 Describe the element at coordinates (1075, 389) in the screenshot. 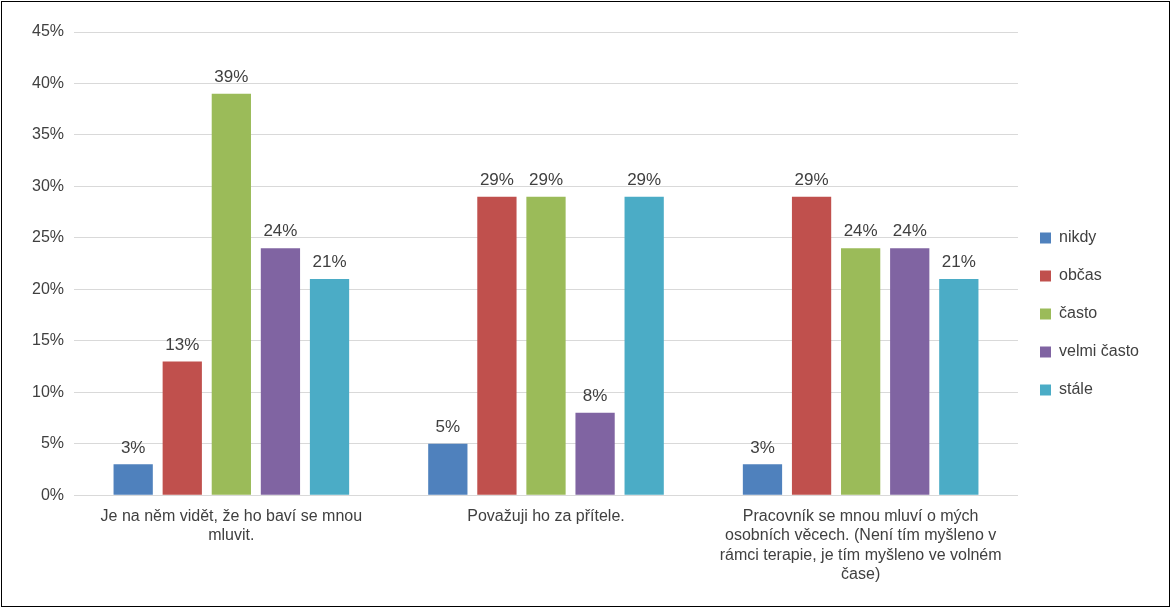

I see `legend-label: stále` at that location.